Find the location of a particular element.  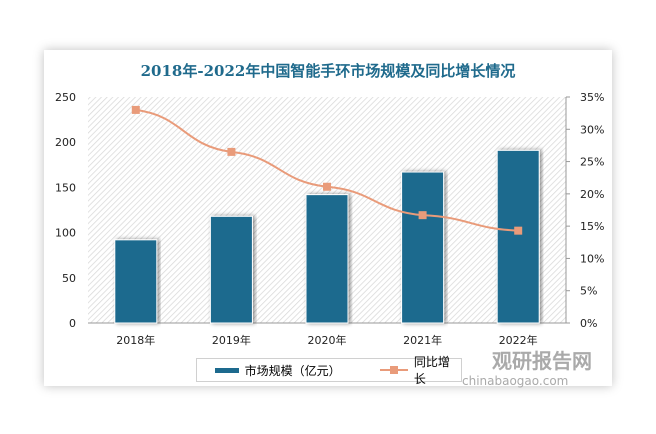

y-tick-label: 50 is located at coordinates (69, 278).